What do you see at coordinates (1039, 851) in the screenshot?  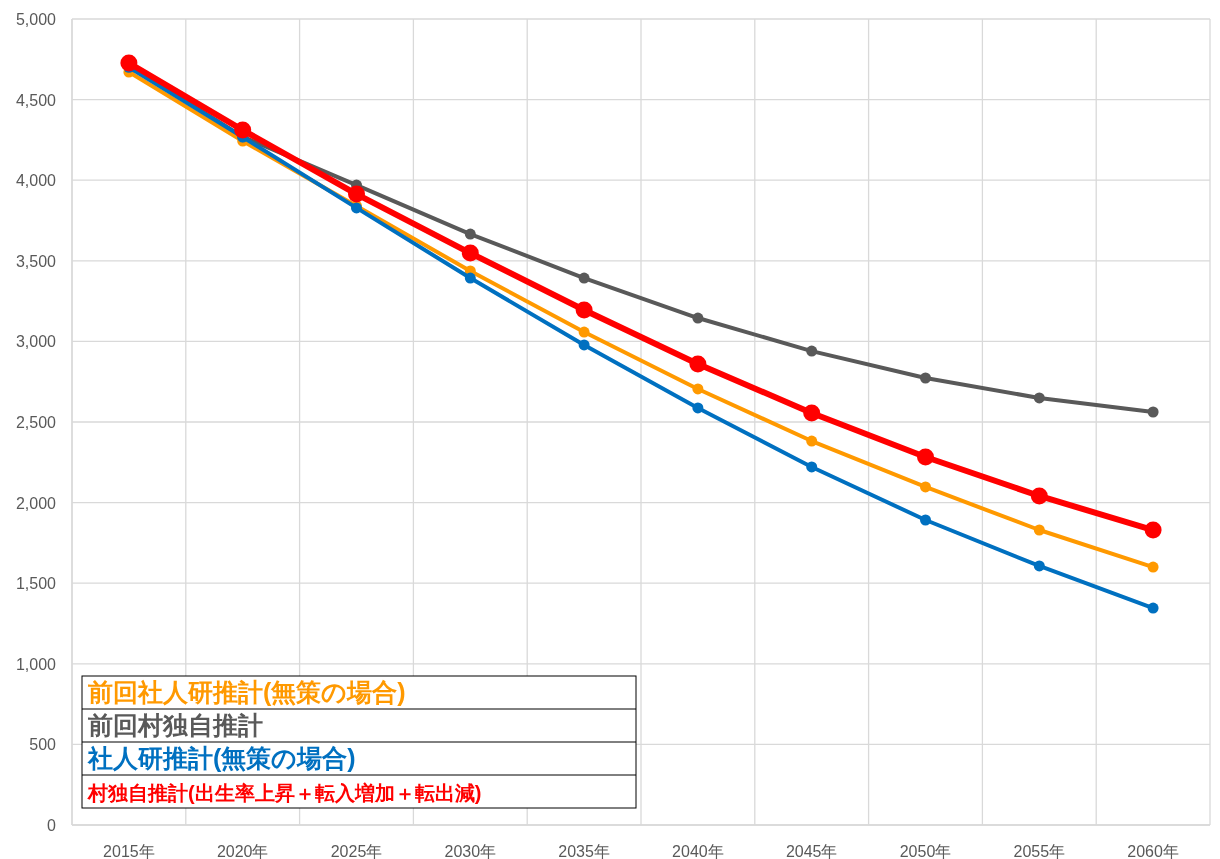 I see `x-tick-label: 2055年` at bounding box center [1039, 851].